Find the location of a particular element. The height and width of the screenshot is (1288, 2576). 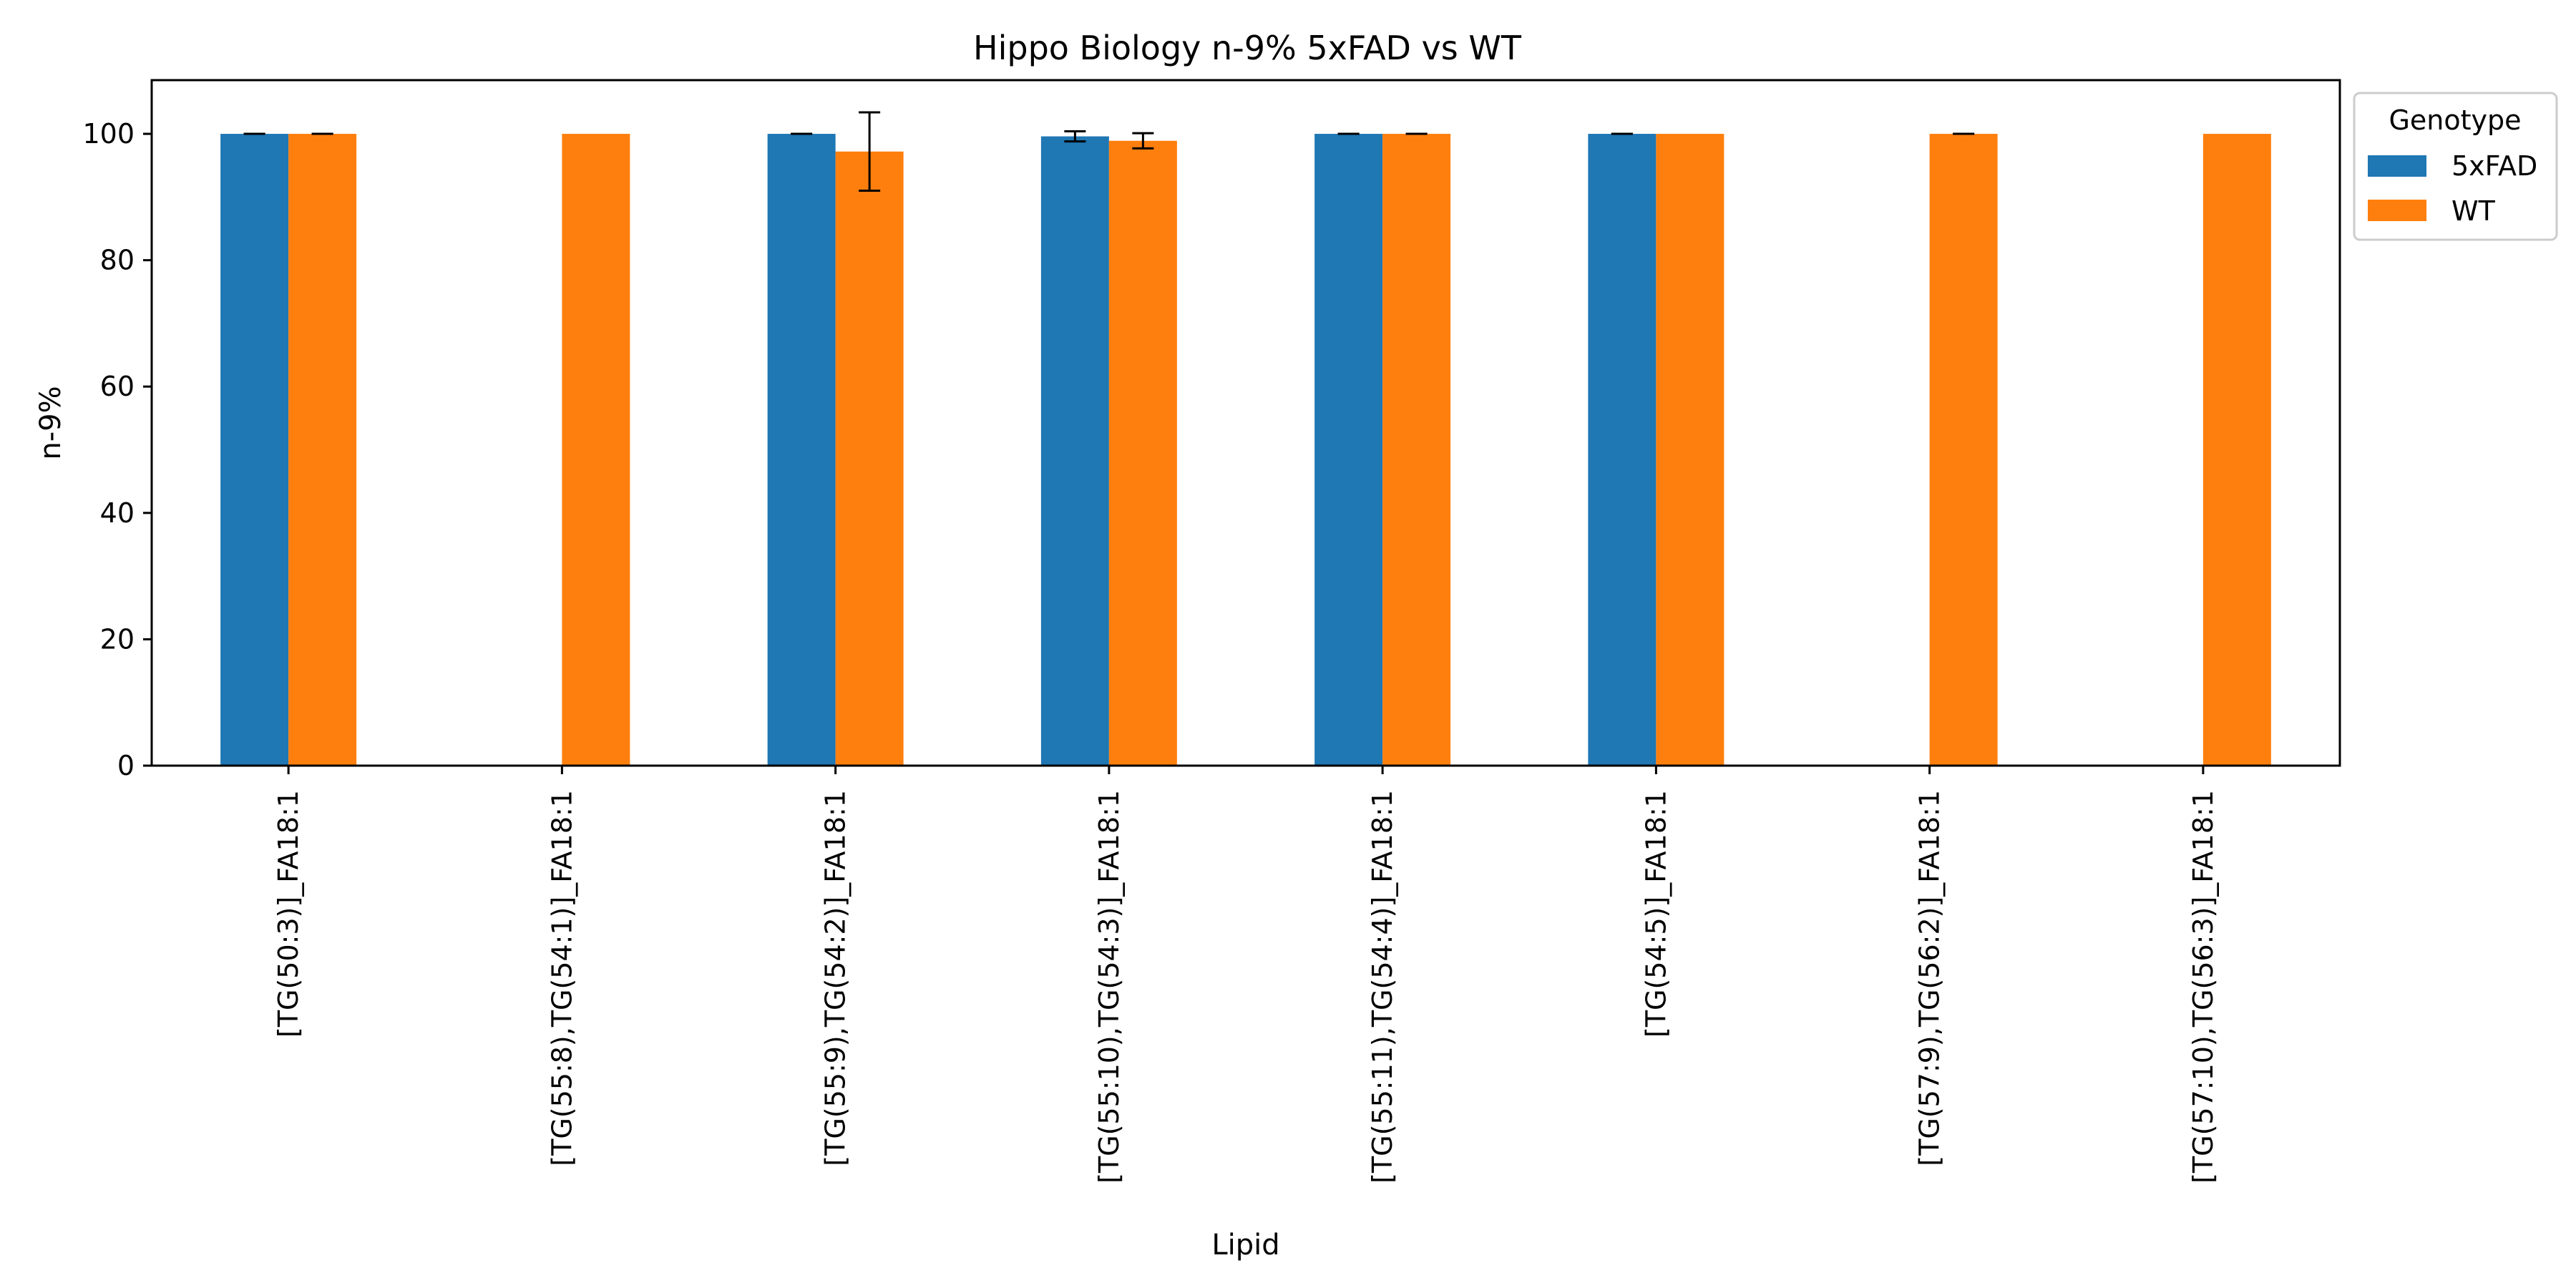

y-tick-label-20: 20 is located at coordinates (117, 639).